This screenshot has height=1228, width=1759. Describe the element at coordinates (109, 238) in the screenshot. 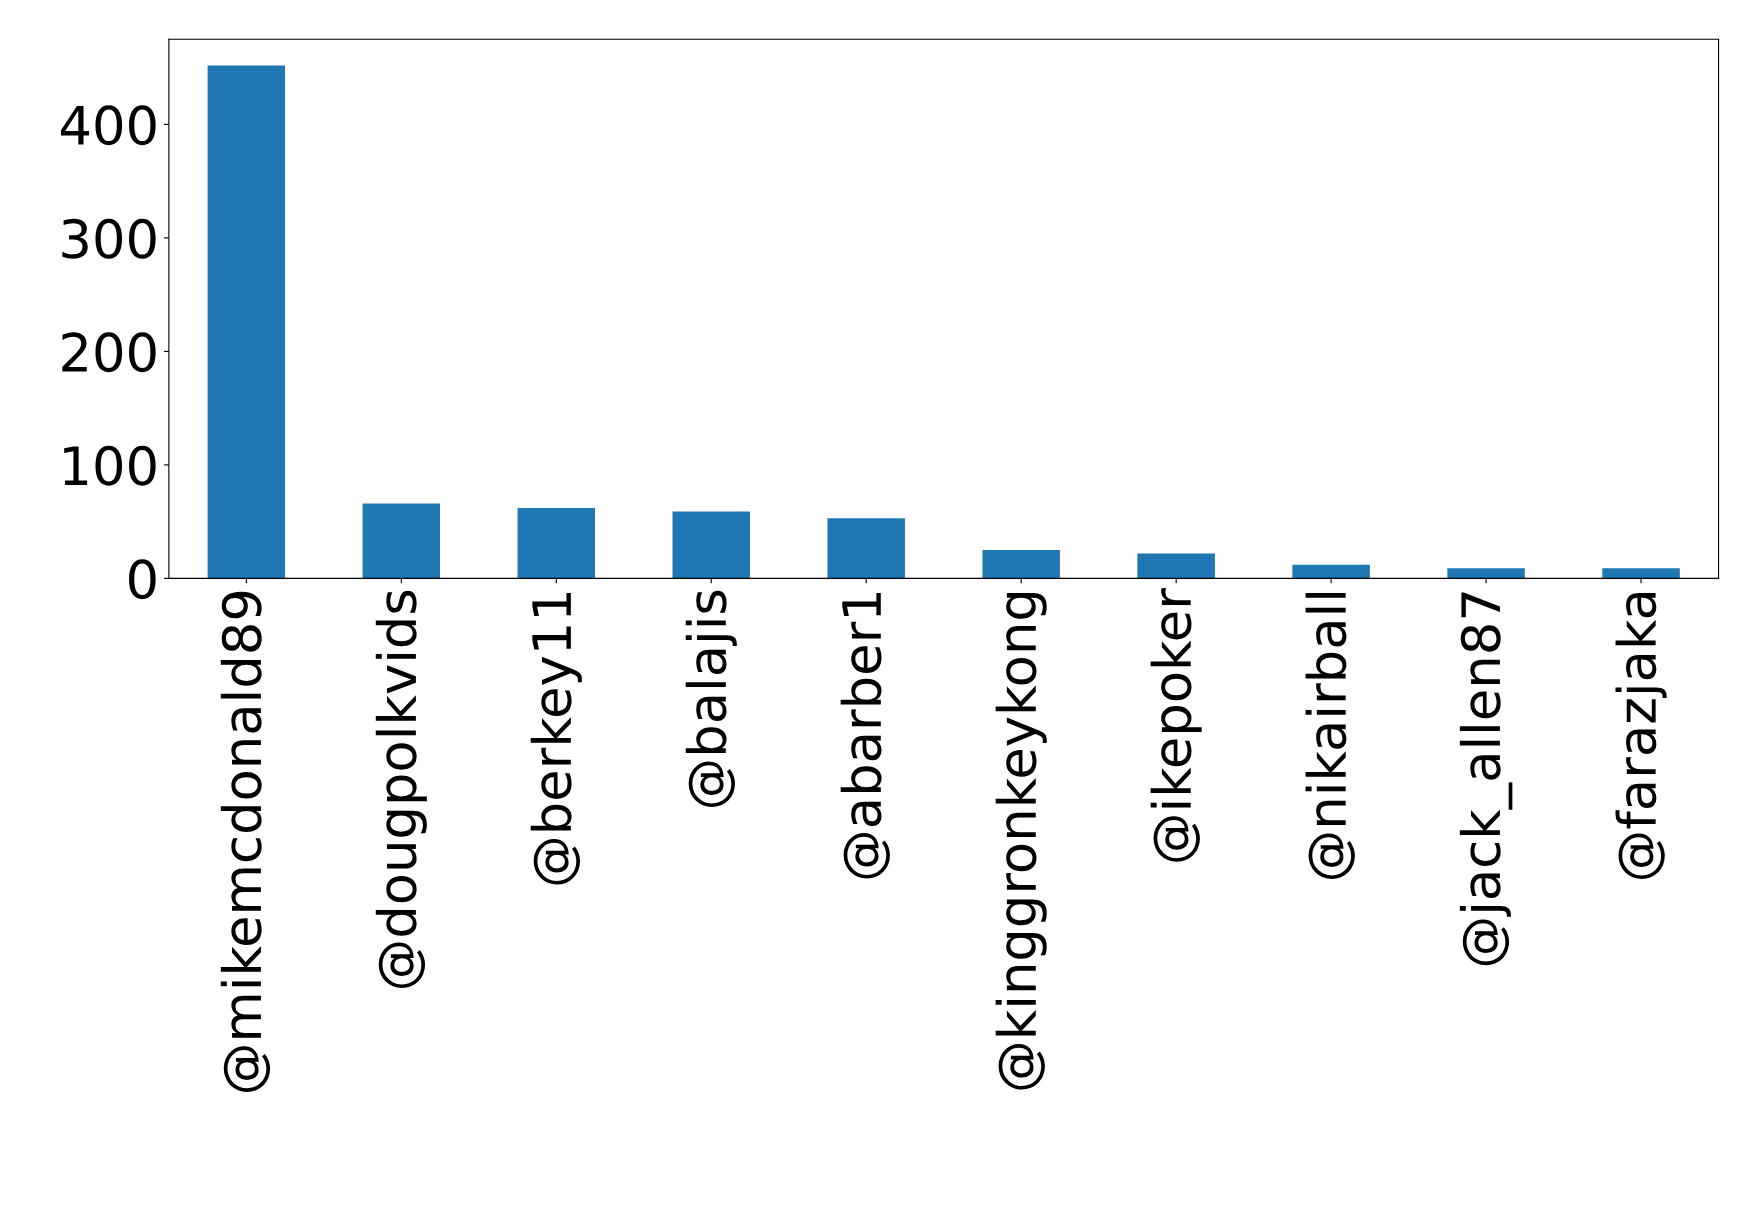

I see `y-tick-label: 300` at that location.